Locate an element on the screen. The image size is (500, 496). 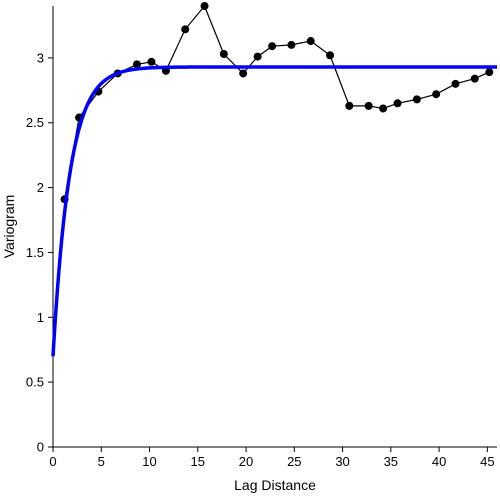
x-tick-label: 45 is located at coordinates (487, 461).